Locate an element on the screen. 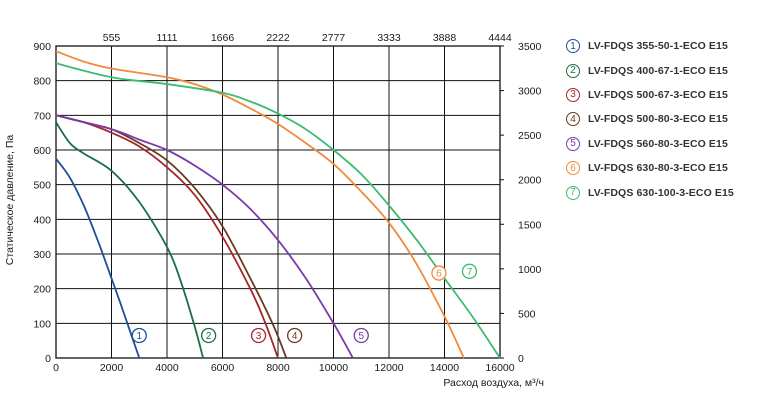 The width and height of the screenshot is (774, 400). legend-item: 2 LV-FDQS 400-67-1-ECO E15 is located at coordinates (650, 70).